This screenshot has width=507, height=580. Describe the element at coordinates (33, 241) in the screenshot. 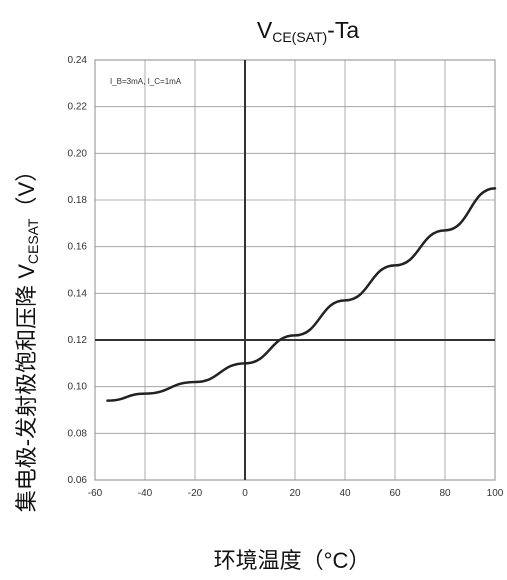

I see `y-axis-label-subscript: CESAT` at that location.